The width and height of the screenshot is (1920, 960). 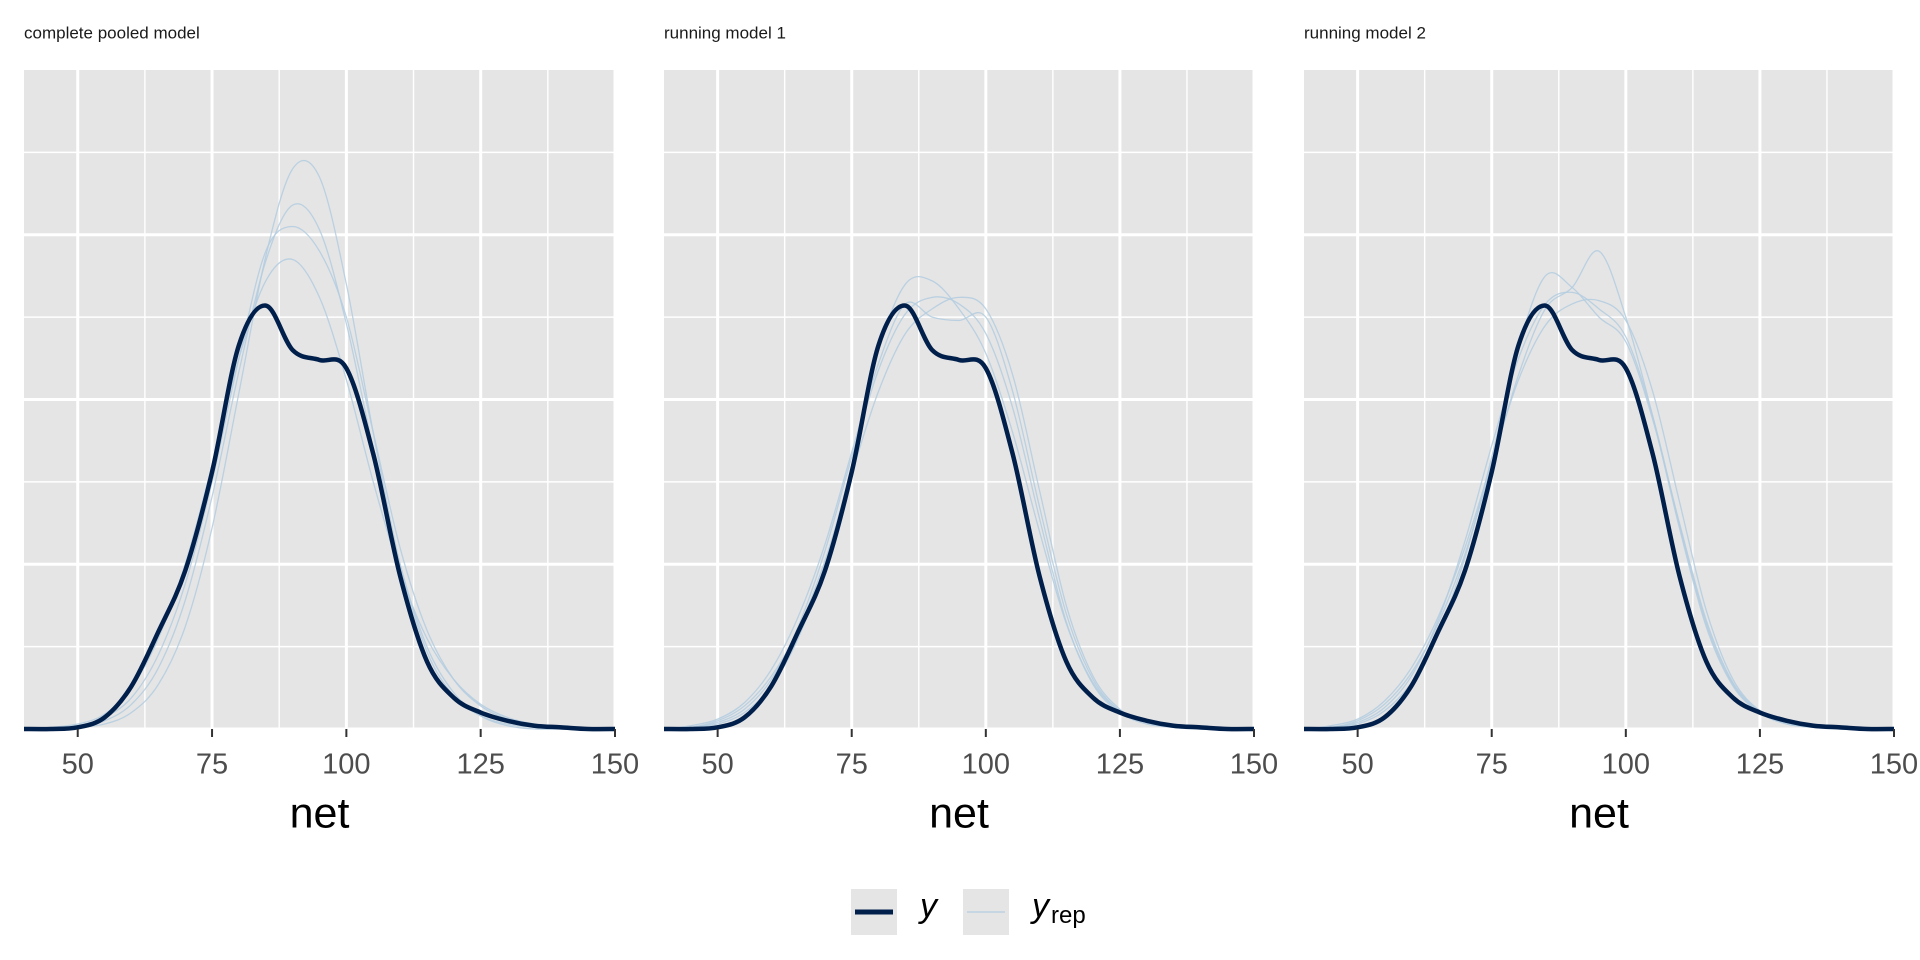 I want to click on legend: y yrep, so click(x=968, y=911).